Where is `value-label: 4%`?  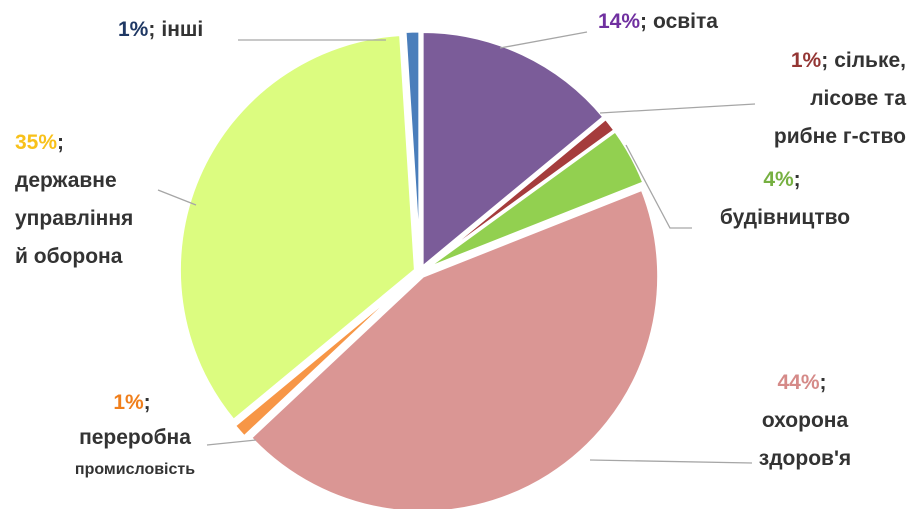 value-label: 4% is located at coordinates (778, 179).